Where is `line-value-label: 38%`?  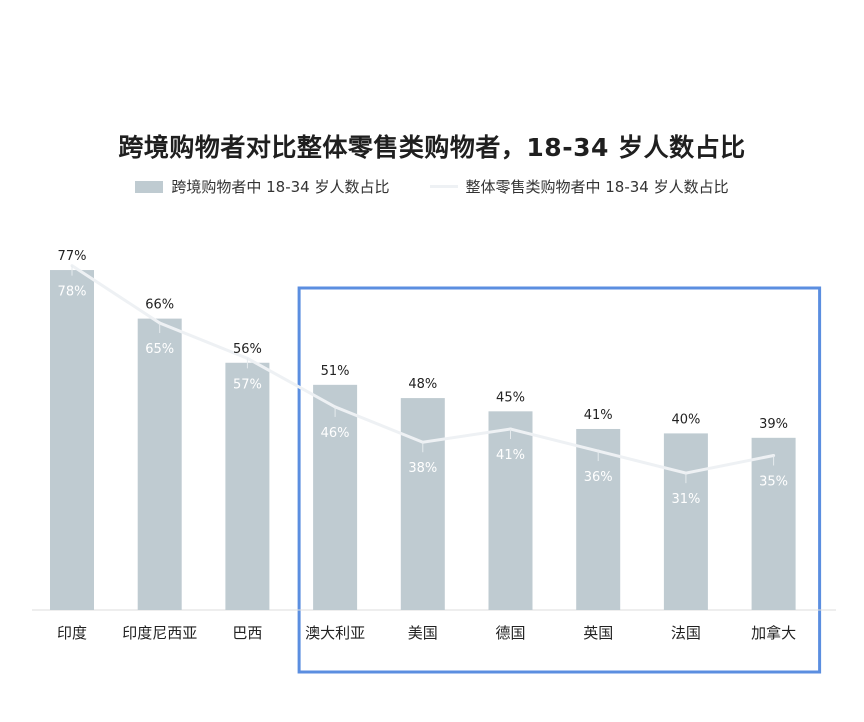 line-value-label: 38% is located at coordinates (422, 468).